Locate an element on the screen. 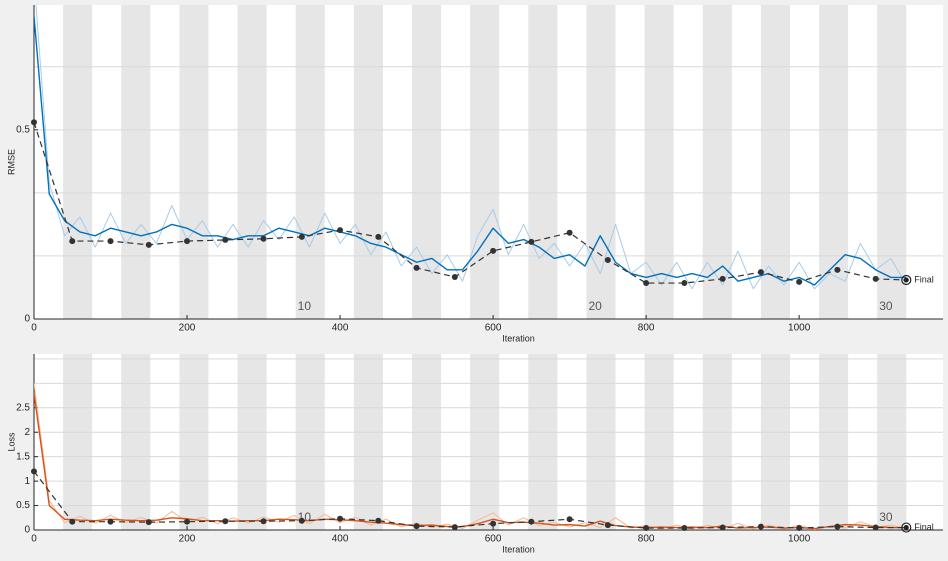 This screenshot has height=561, width=948. y-tick-label: 2 is located at coordinates (27, 432).